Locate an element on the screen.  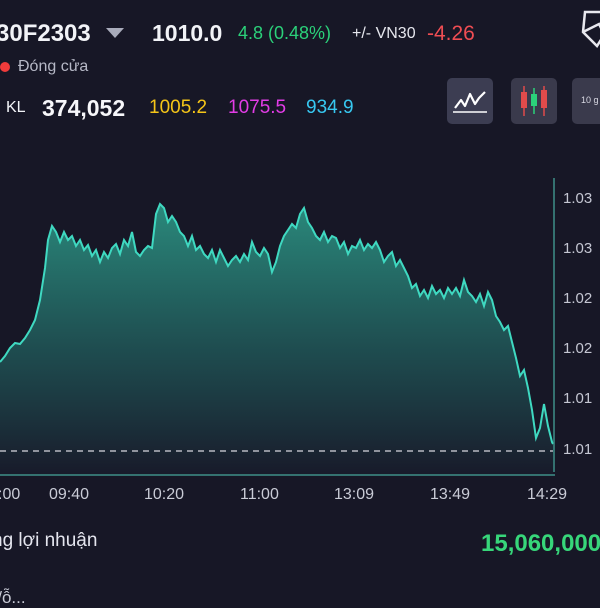
x-tick-label: 13:49 is located at coordinates (450, 494).